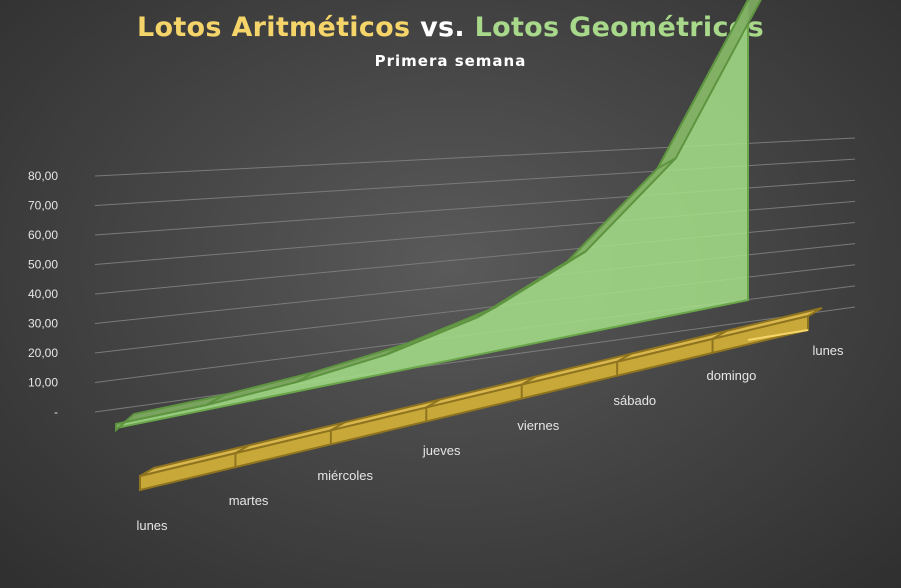 The height and width of the screenshot is (588, 901). What do you see at coordinates (442, 27) in the screenshot?
I see `title-vs: vs.` at bounding box center [442, 27].